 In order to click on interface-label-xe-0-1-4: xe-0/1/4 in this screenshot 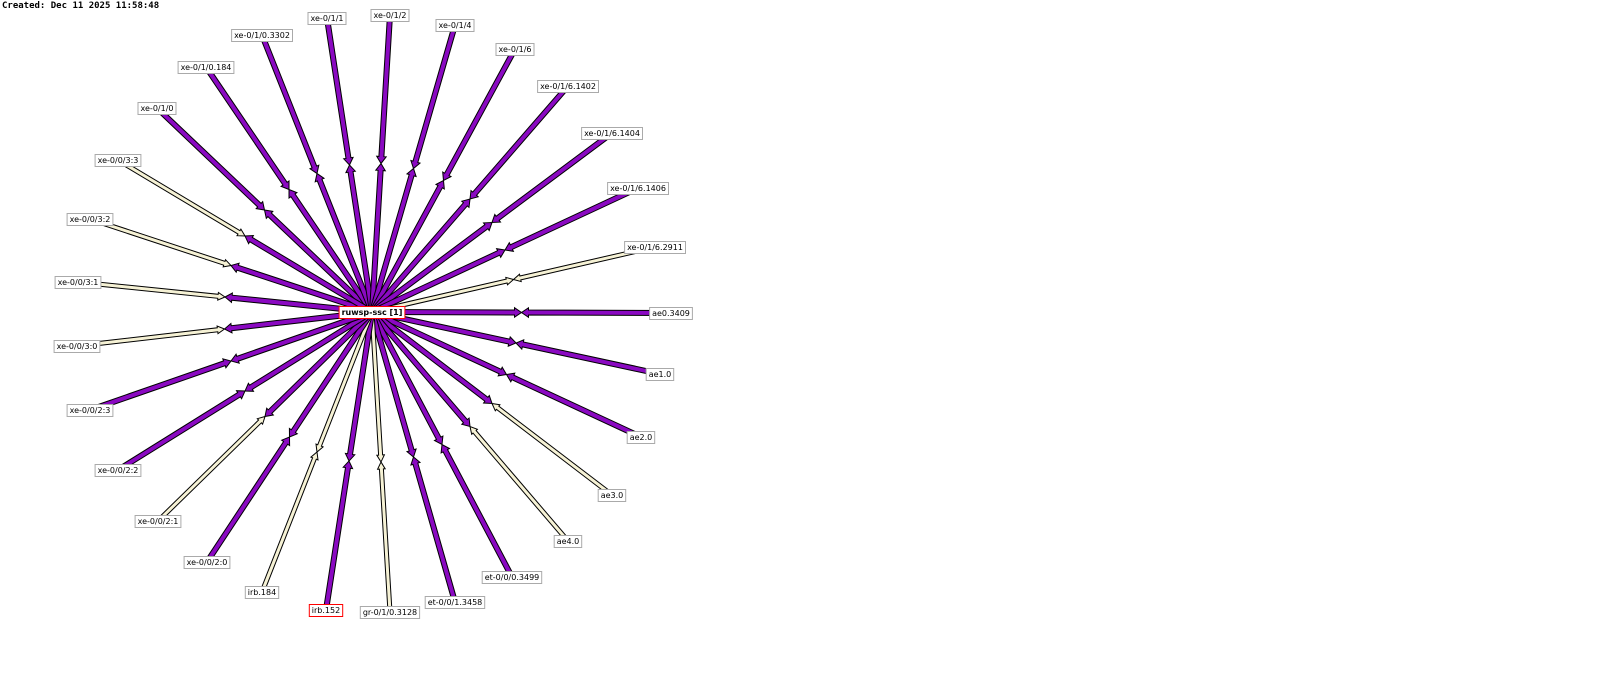, I will do `click(455, 25)`.